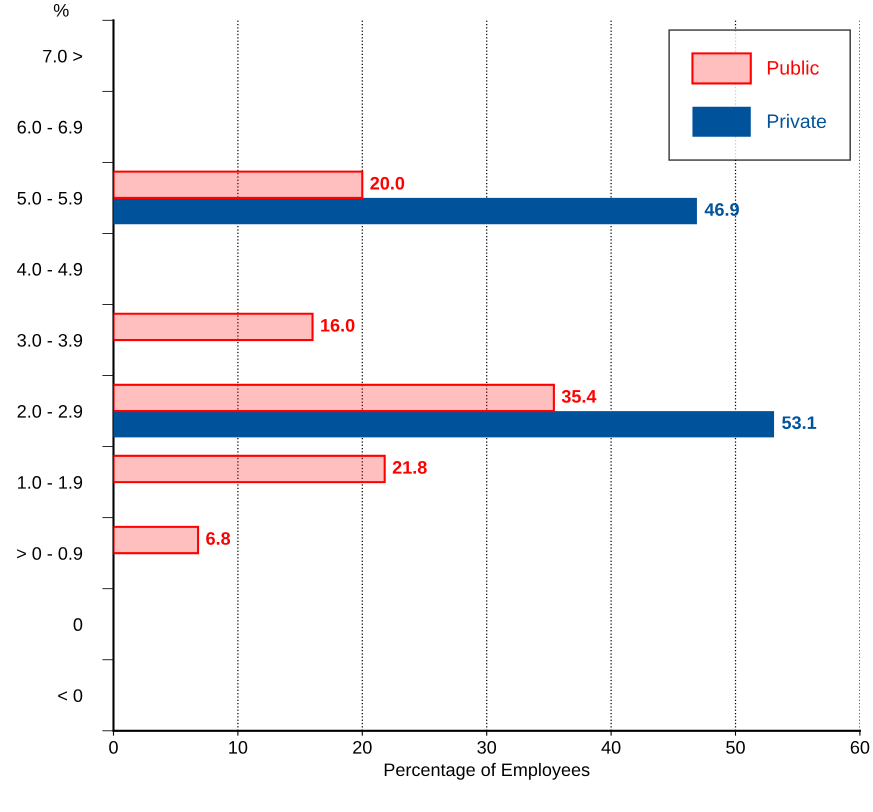 The image size is (873, 812). Describe the element at coordinates (49, 553) in the screenshot. I see `y-tick-label: > 0 - 0.9` at that location.